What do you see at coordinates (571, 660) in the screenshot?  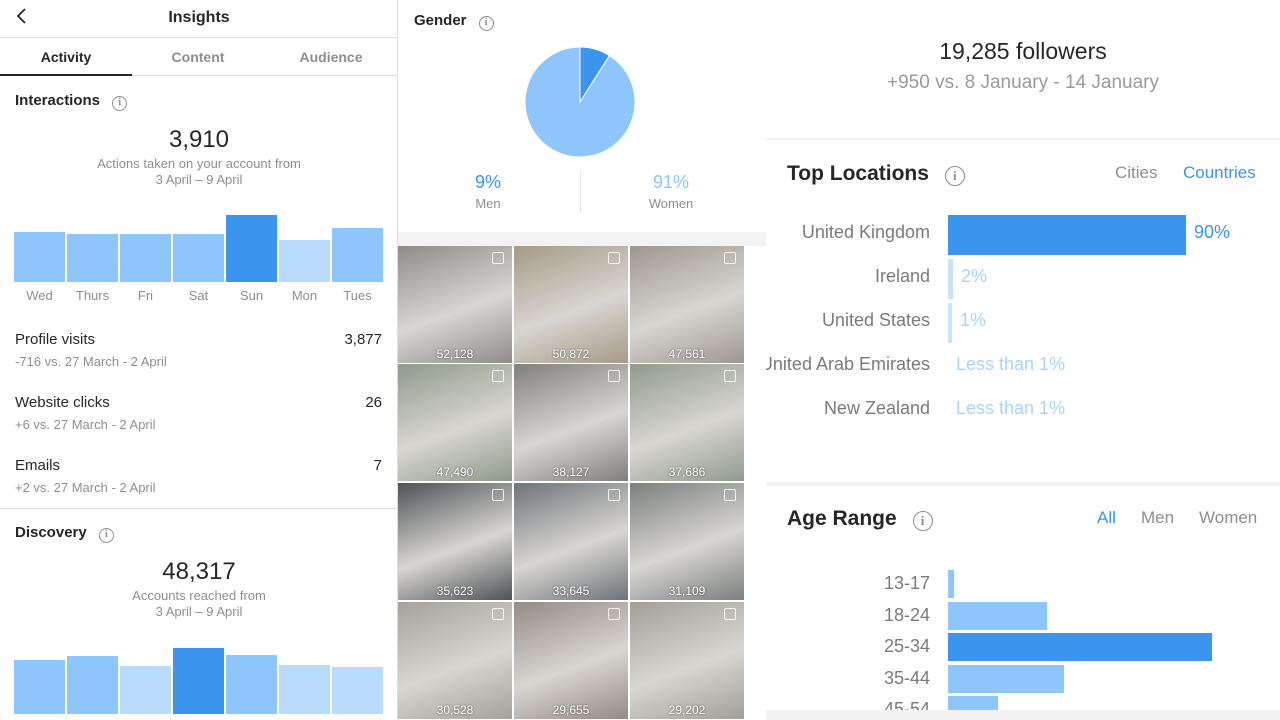 I see `post-thumbnail: 29,655` at bounding box center [571, 660].